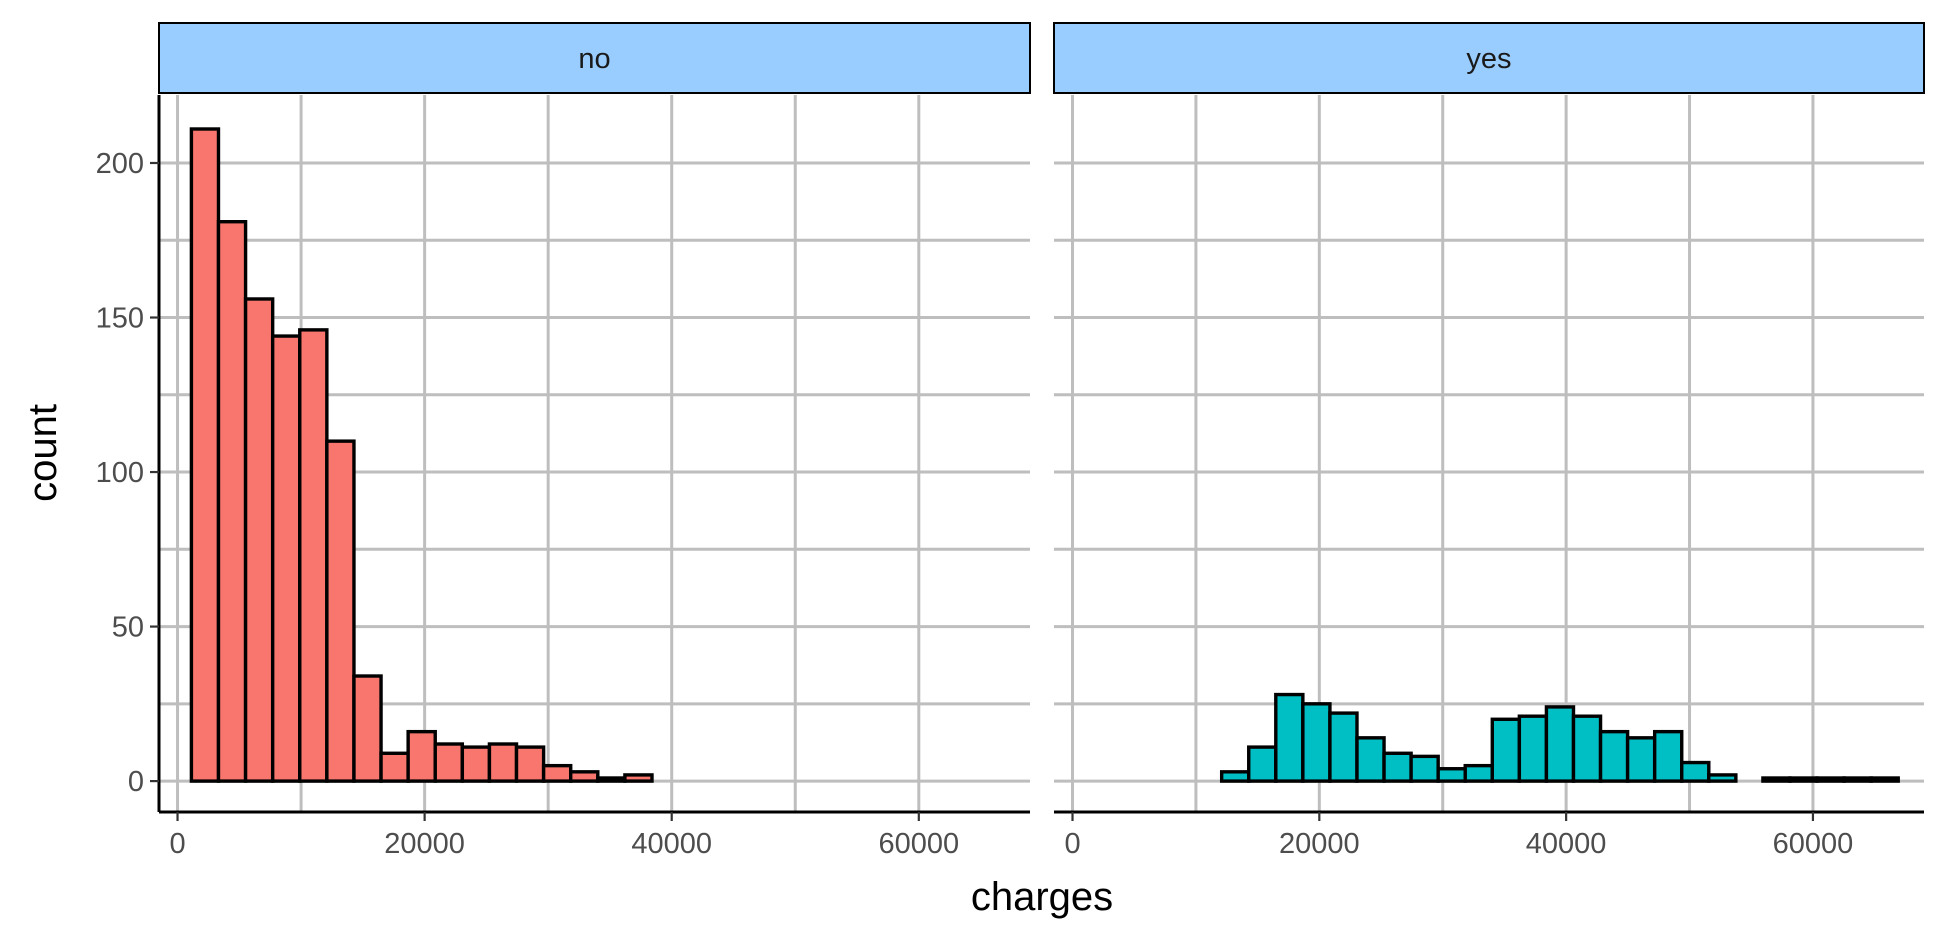  I want to click on y-tick-label: 150, so click(120, 319).